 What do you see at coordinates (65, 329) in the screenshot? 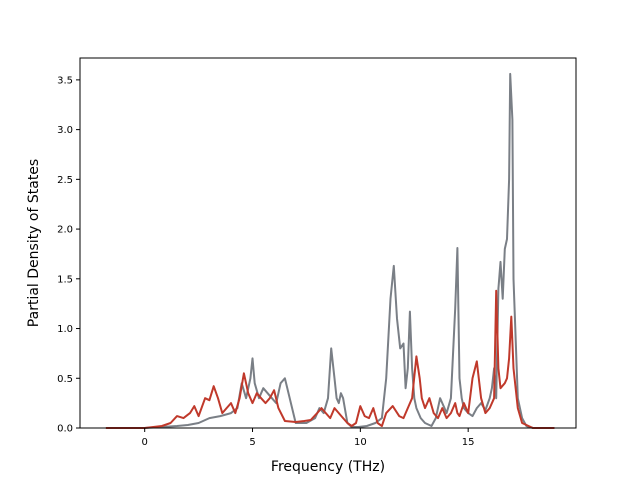
I see `y-tick-label: 1.0` at bounding box center [65, 329].